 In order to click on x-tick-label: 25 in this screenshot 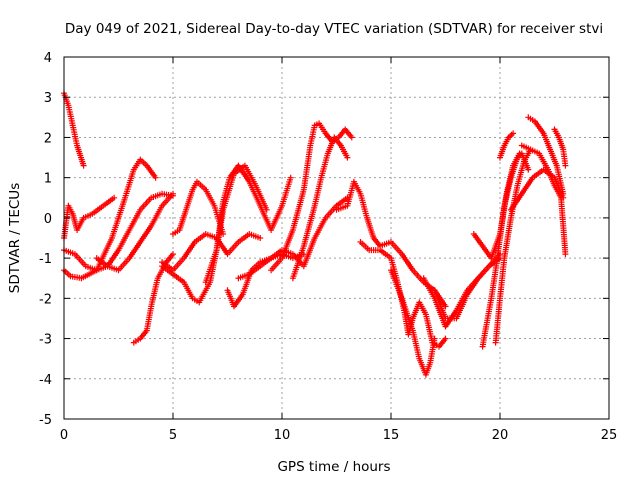, I will do `click(609, 435)`.